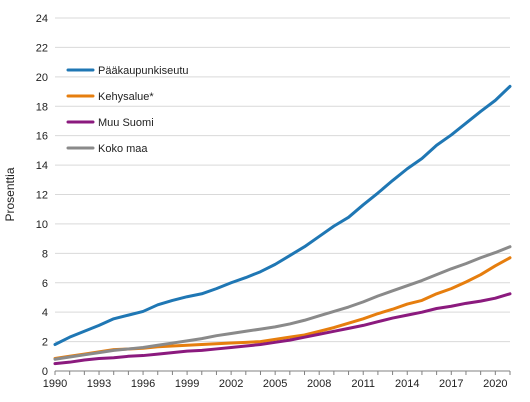  I want to click on legend-label-3: Koko maa, so click(123, 149).